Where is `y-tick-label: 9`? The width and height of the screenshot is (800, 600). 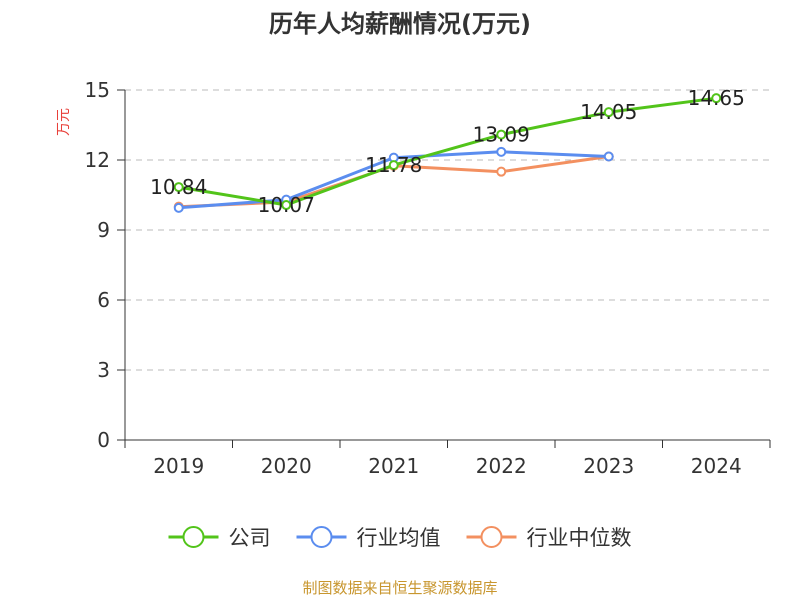
y-tick-label: 9 is located at coordinates (103, 230).